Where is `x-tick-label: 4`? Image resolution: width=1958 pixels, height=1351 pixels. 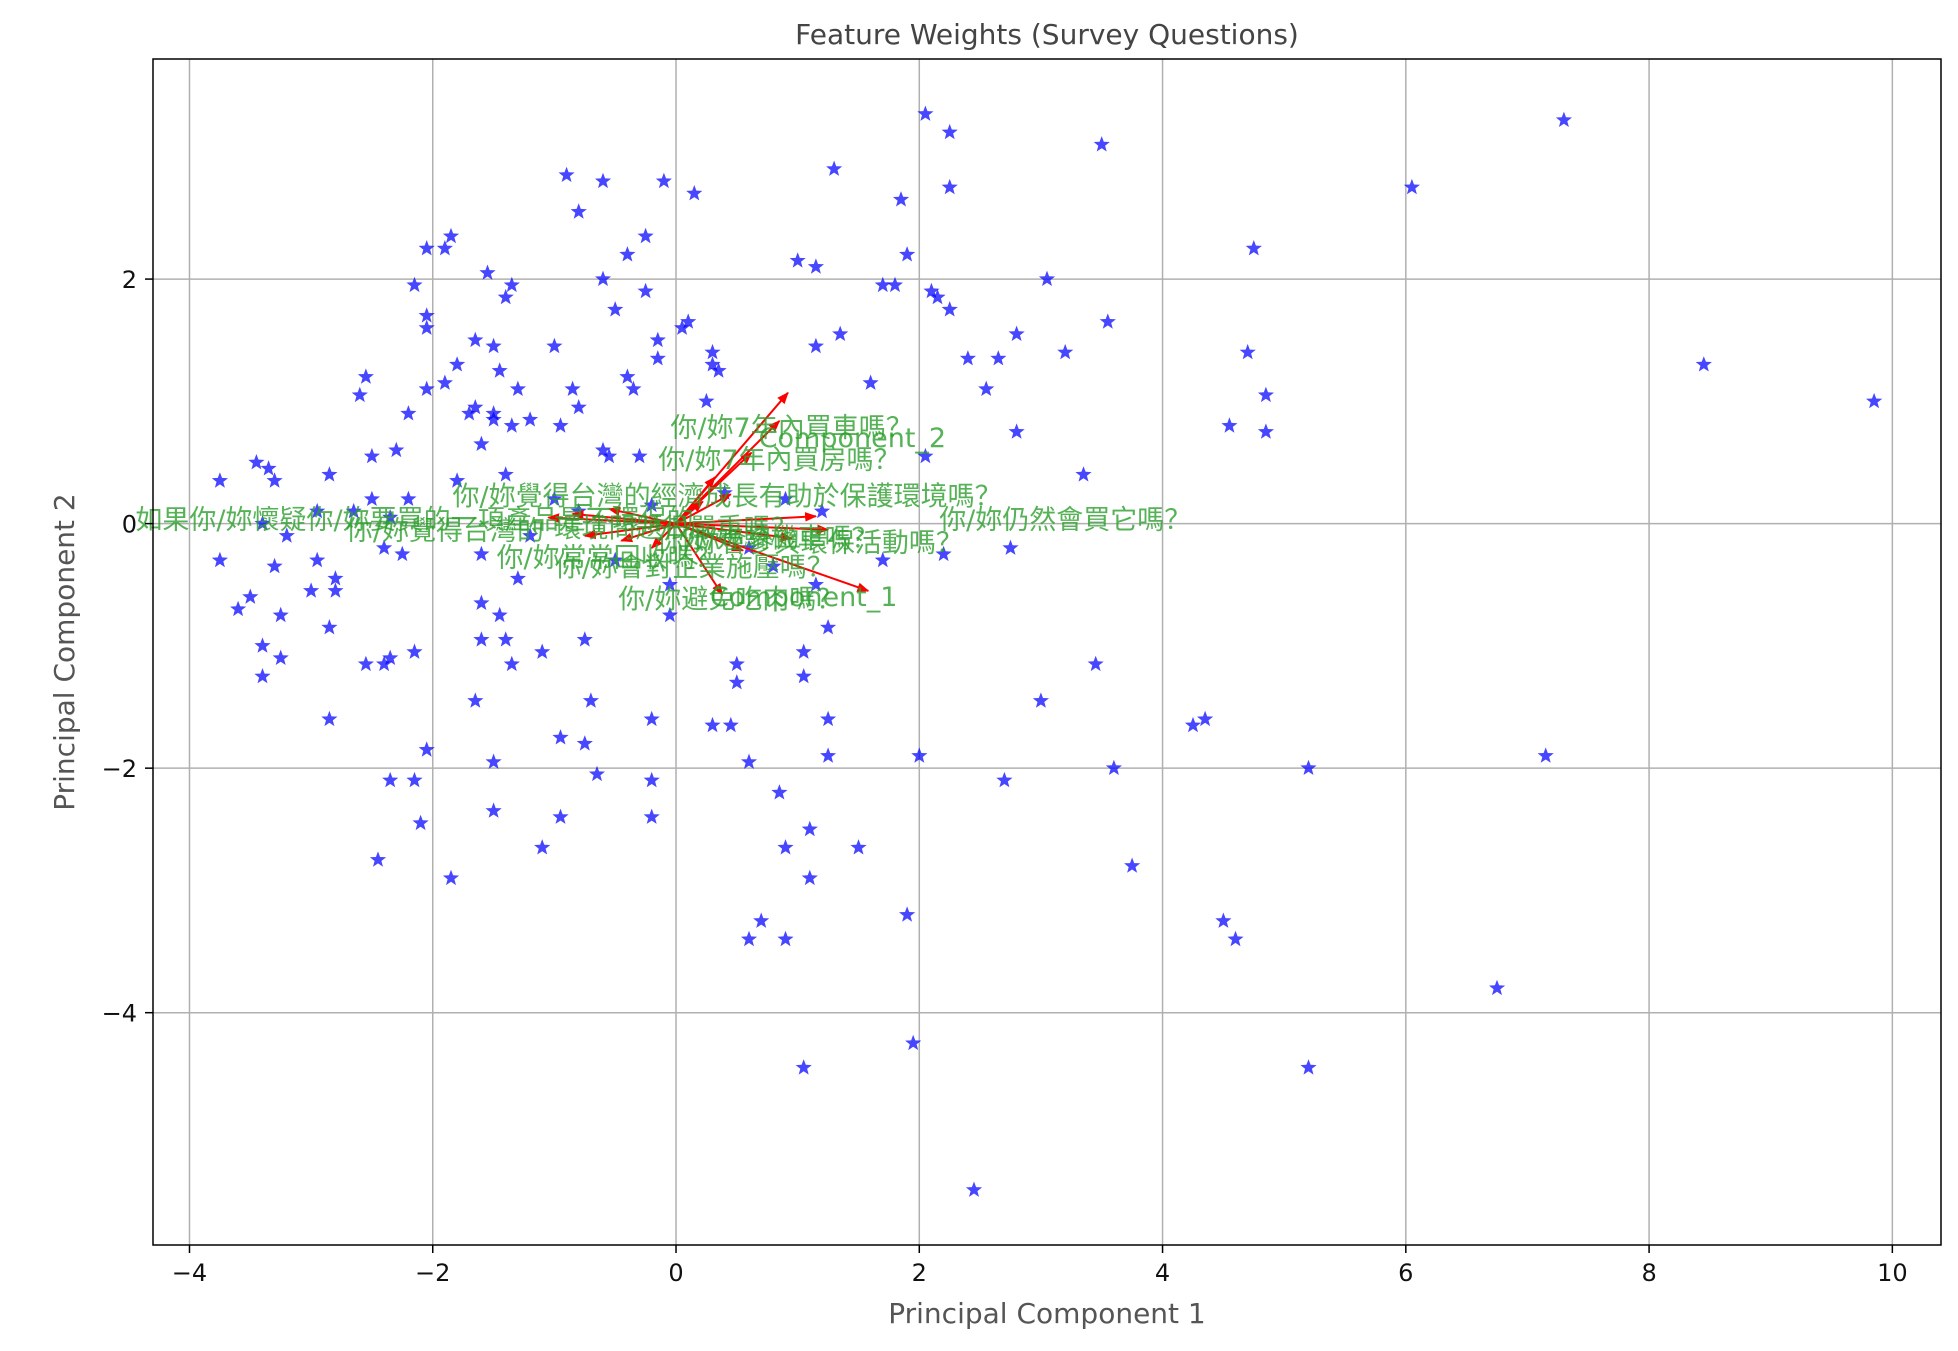
x-tick-label: 4 is located at coordinates (1162, 1273).